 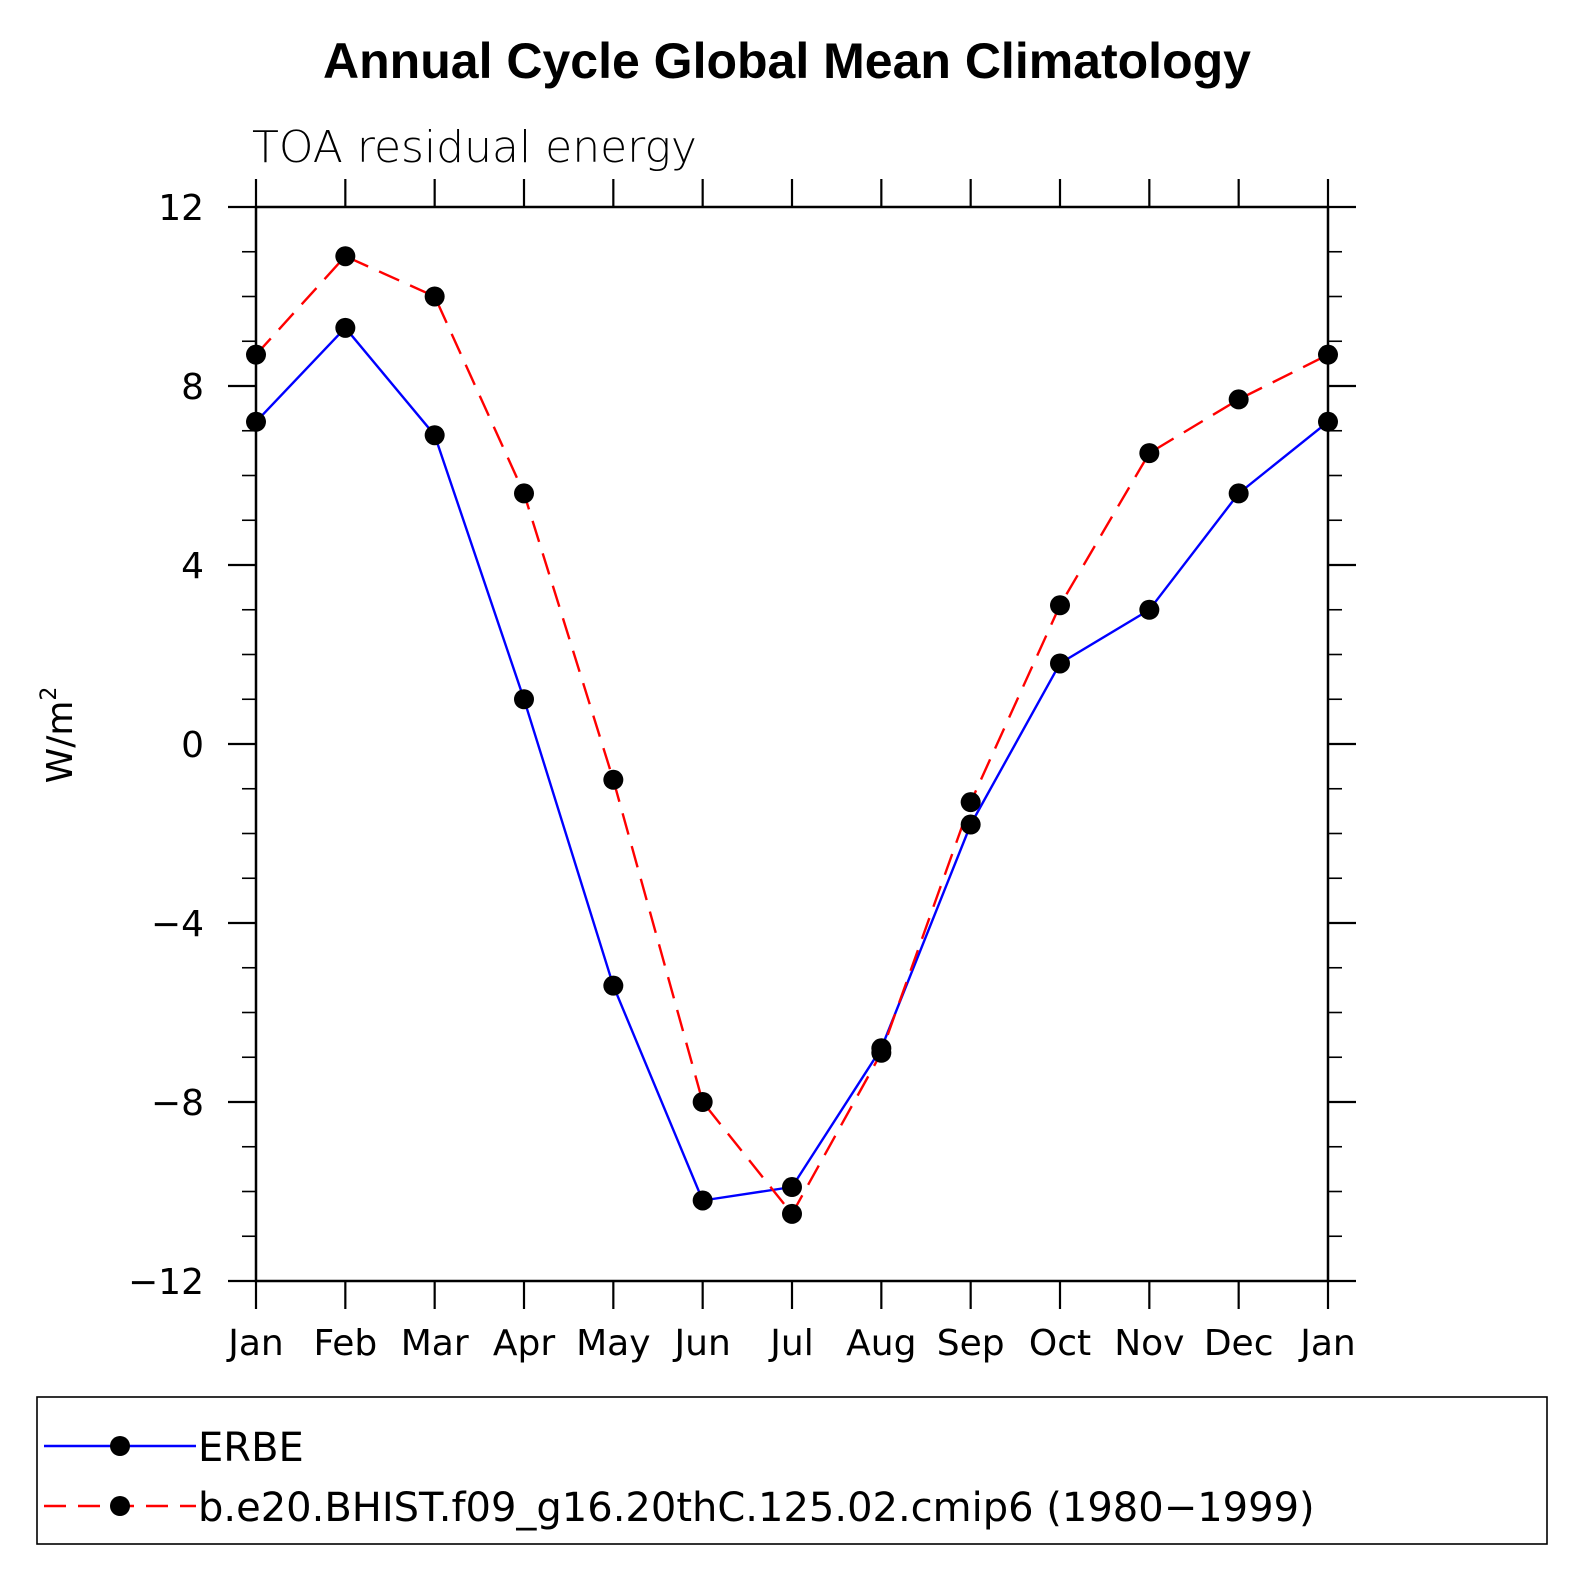 What do you see at coordinates (192, 387) in the screenshot?
I see `y-tick-label: 8` at bounding box center [192, 387].